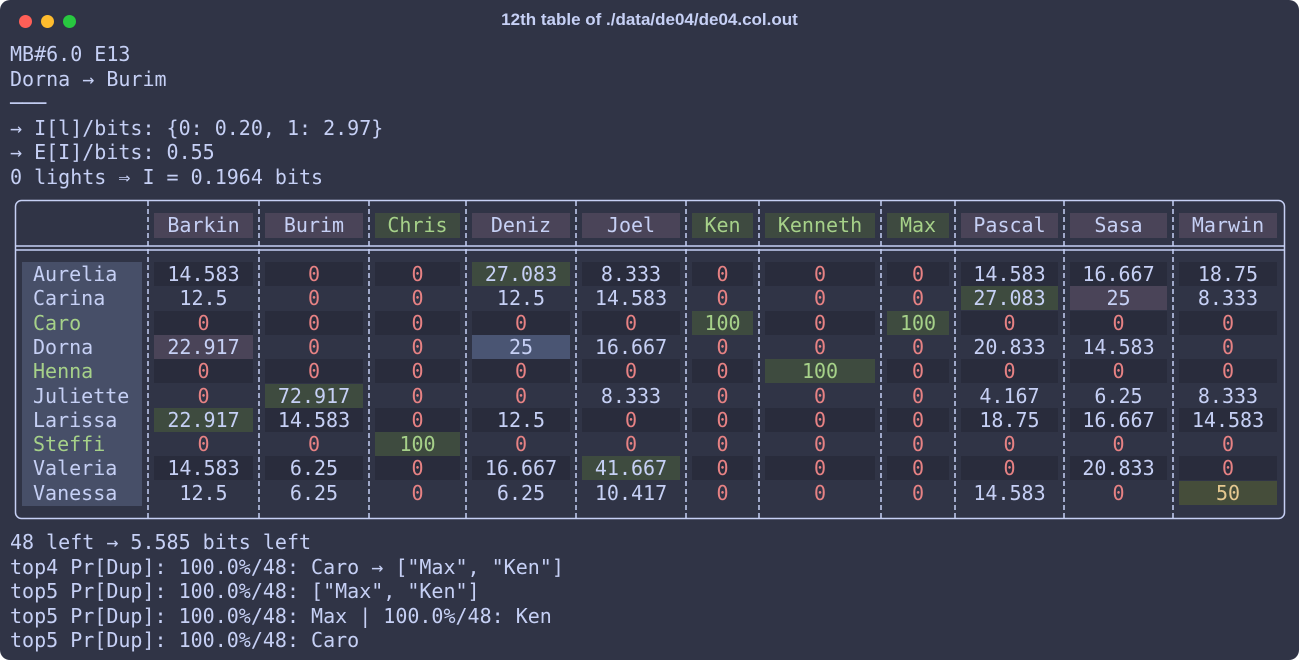 The image size is (1299, 660). What do you see at coordinates (57, 322) in the screenshot?
I see `row-header: Caro` at bounding box center [57, 322].